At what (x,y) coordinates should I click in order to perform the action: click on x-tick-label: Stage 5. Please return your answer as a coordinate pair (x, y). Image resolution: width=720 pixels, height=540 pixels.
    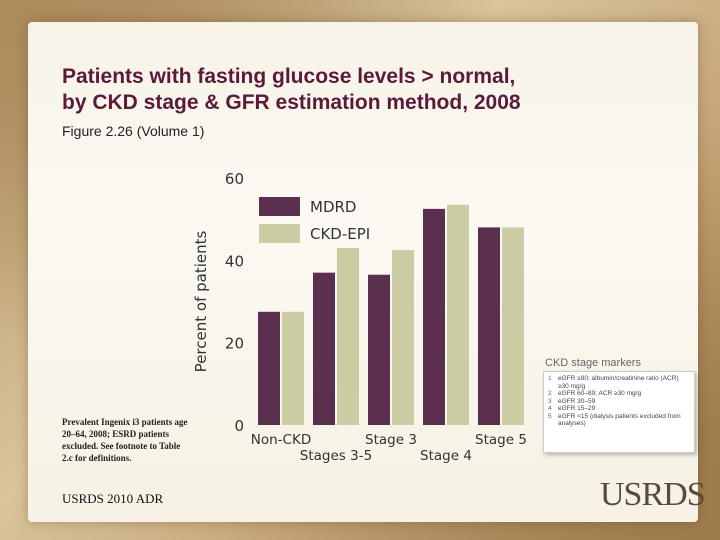
    Looking at the image, I should click on (501, 440).